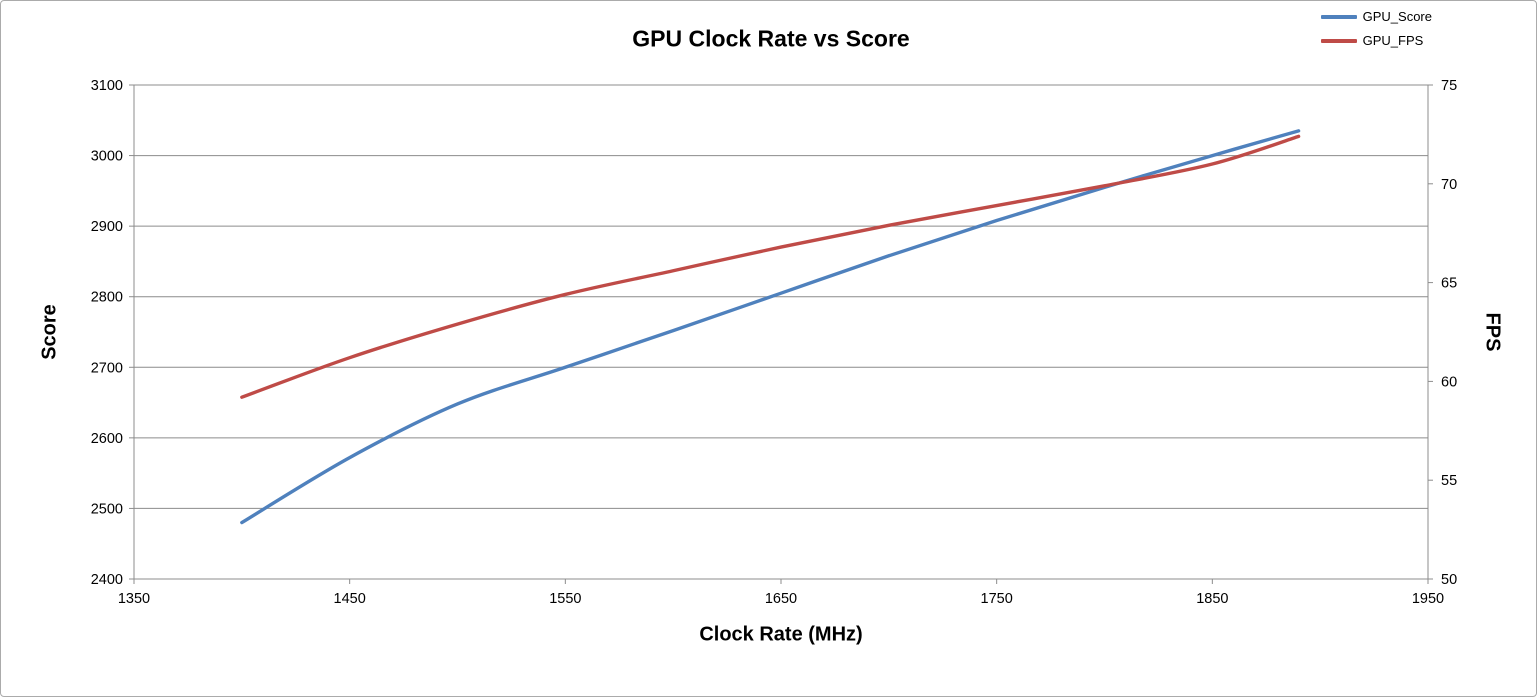  What do you see at coordinates (107, 157) in the screenshot?
I see `y-left-tick-label: 3000` at bounding box center [107, 157].